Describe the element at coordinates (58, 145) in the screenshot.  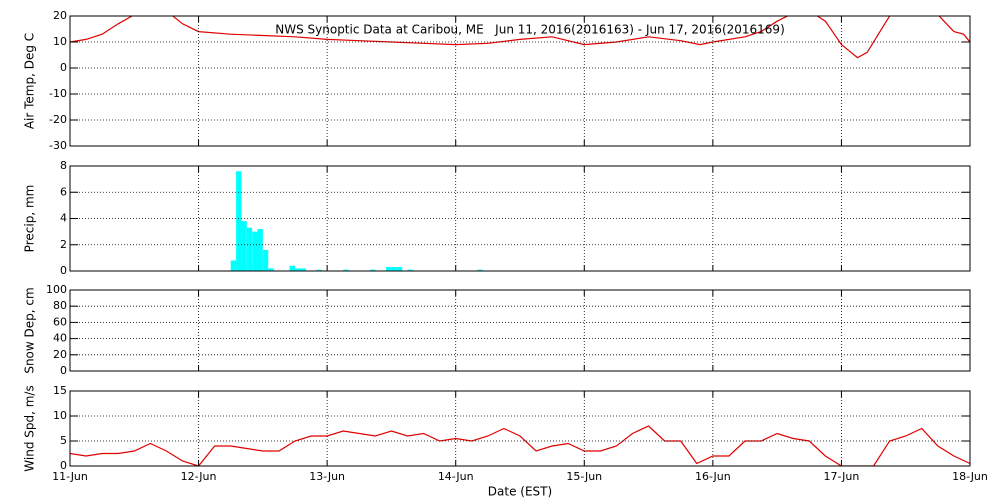
I see `y-tick-label: -30` at that location.